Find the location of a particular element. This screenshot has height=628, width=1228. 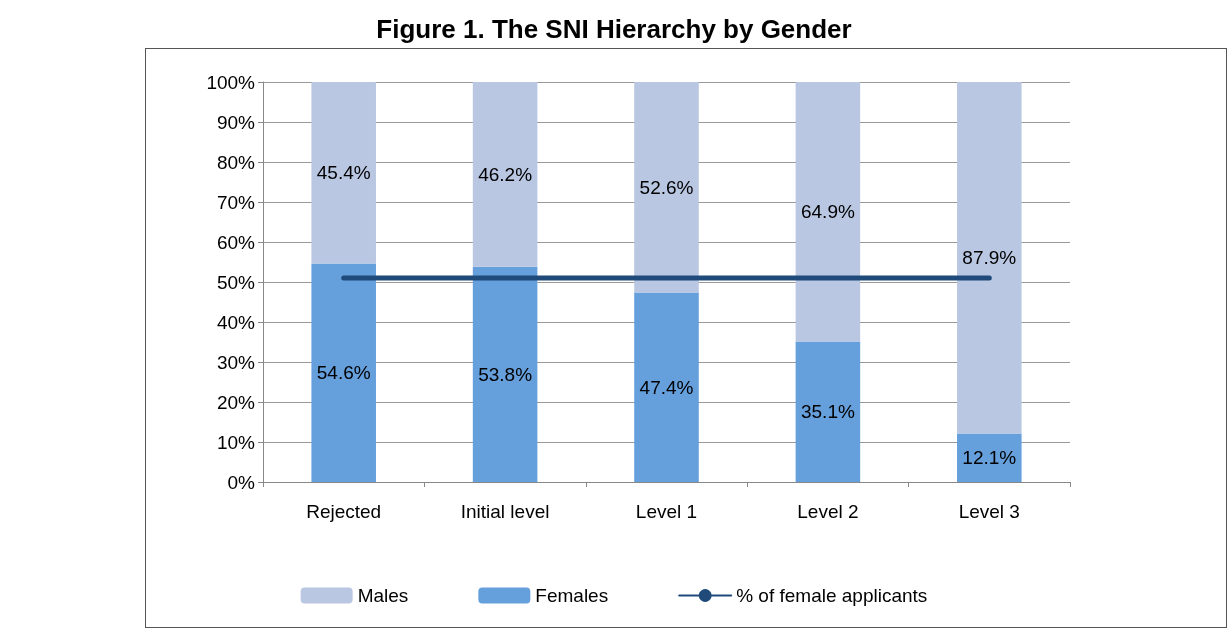

data-label: 35.1% is located at coordinates (827, 412).